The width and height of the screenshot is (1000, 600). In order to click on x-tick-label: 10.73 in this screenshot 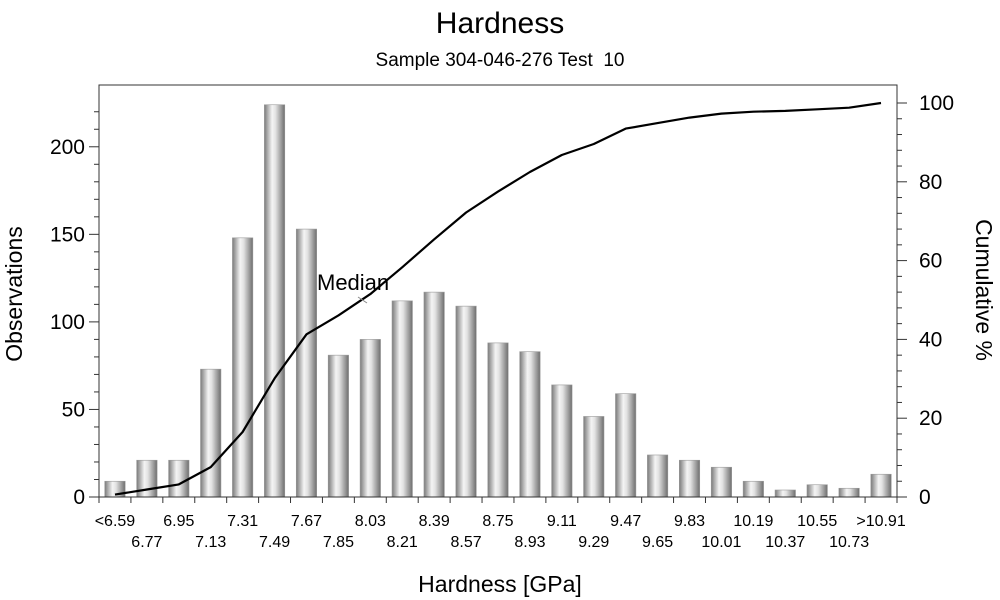, I will do `click(849, 542)`.